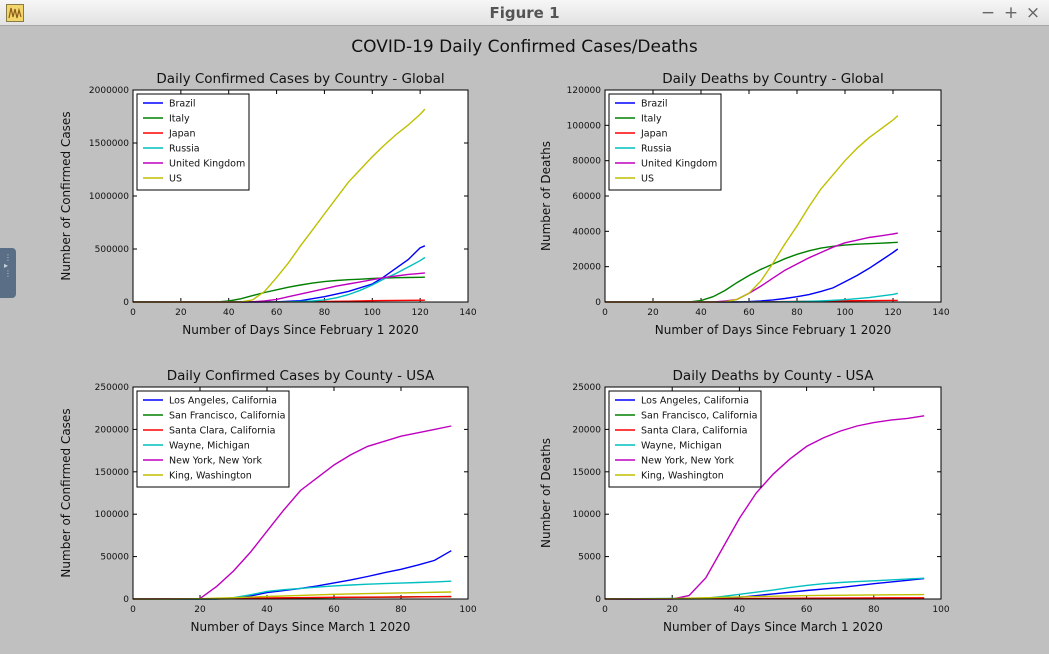  Describe the element at coordinates (586, 473) in the screenshot. I see `y-tick-label: 15000` at that location.